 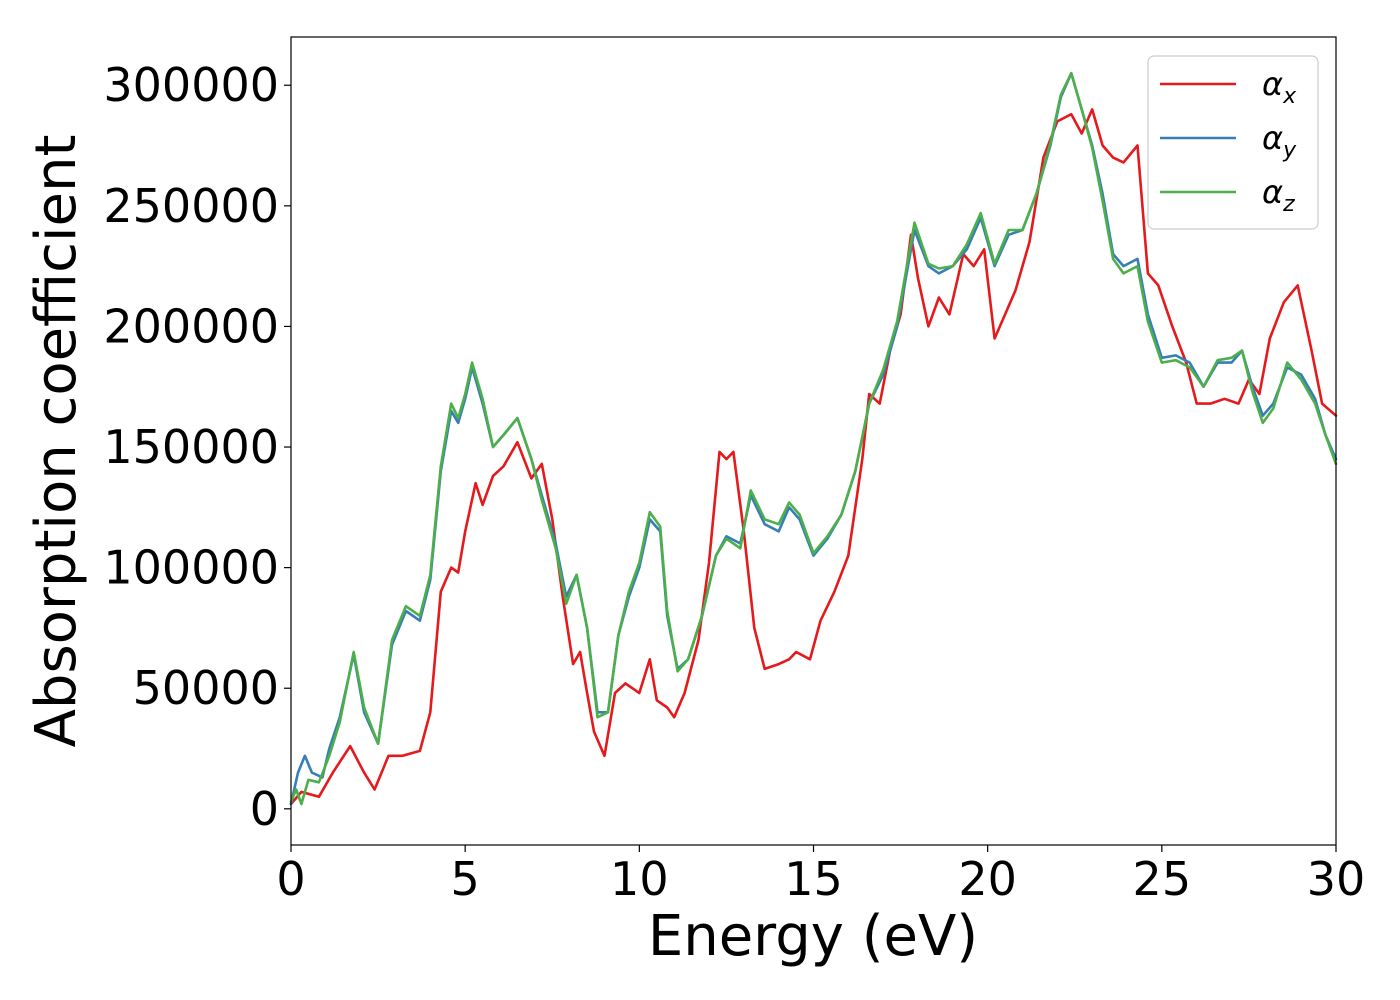 What do you see at coordinates (1289, 150) in the screenshot?
I see `legend-label-subscript: y` at bounding box center [1289, 150].